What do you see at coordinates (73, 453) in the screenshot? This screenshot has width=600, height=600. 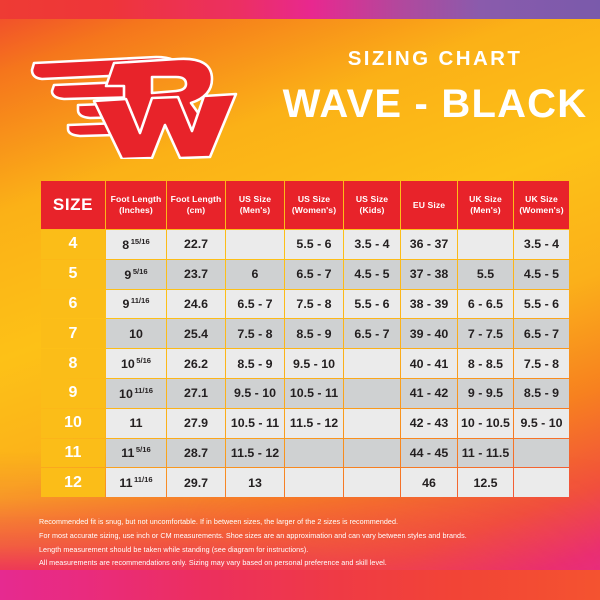 I see `cell-size: 11` at bounding box center [73, 453].